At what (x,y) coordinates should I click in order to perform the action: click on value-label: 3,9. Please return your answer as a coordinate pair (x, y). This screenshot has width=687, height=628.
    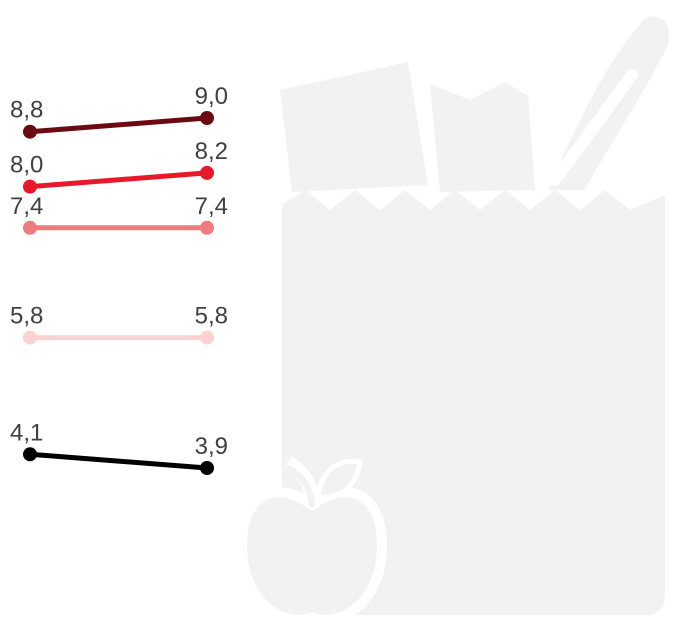
    Looking at the image, I should click on (211, 446).